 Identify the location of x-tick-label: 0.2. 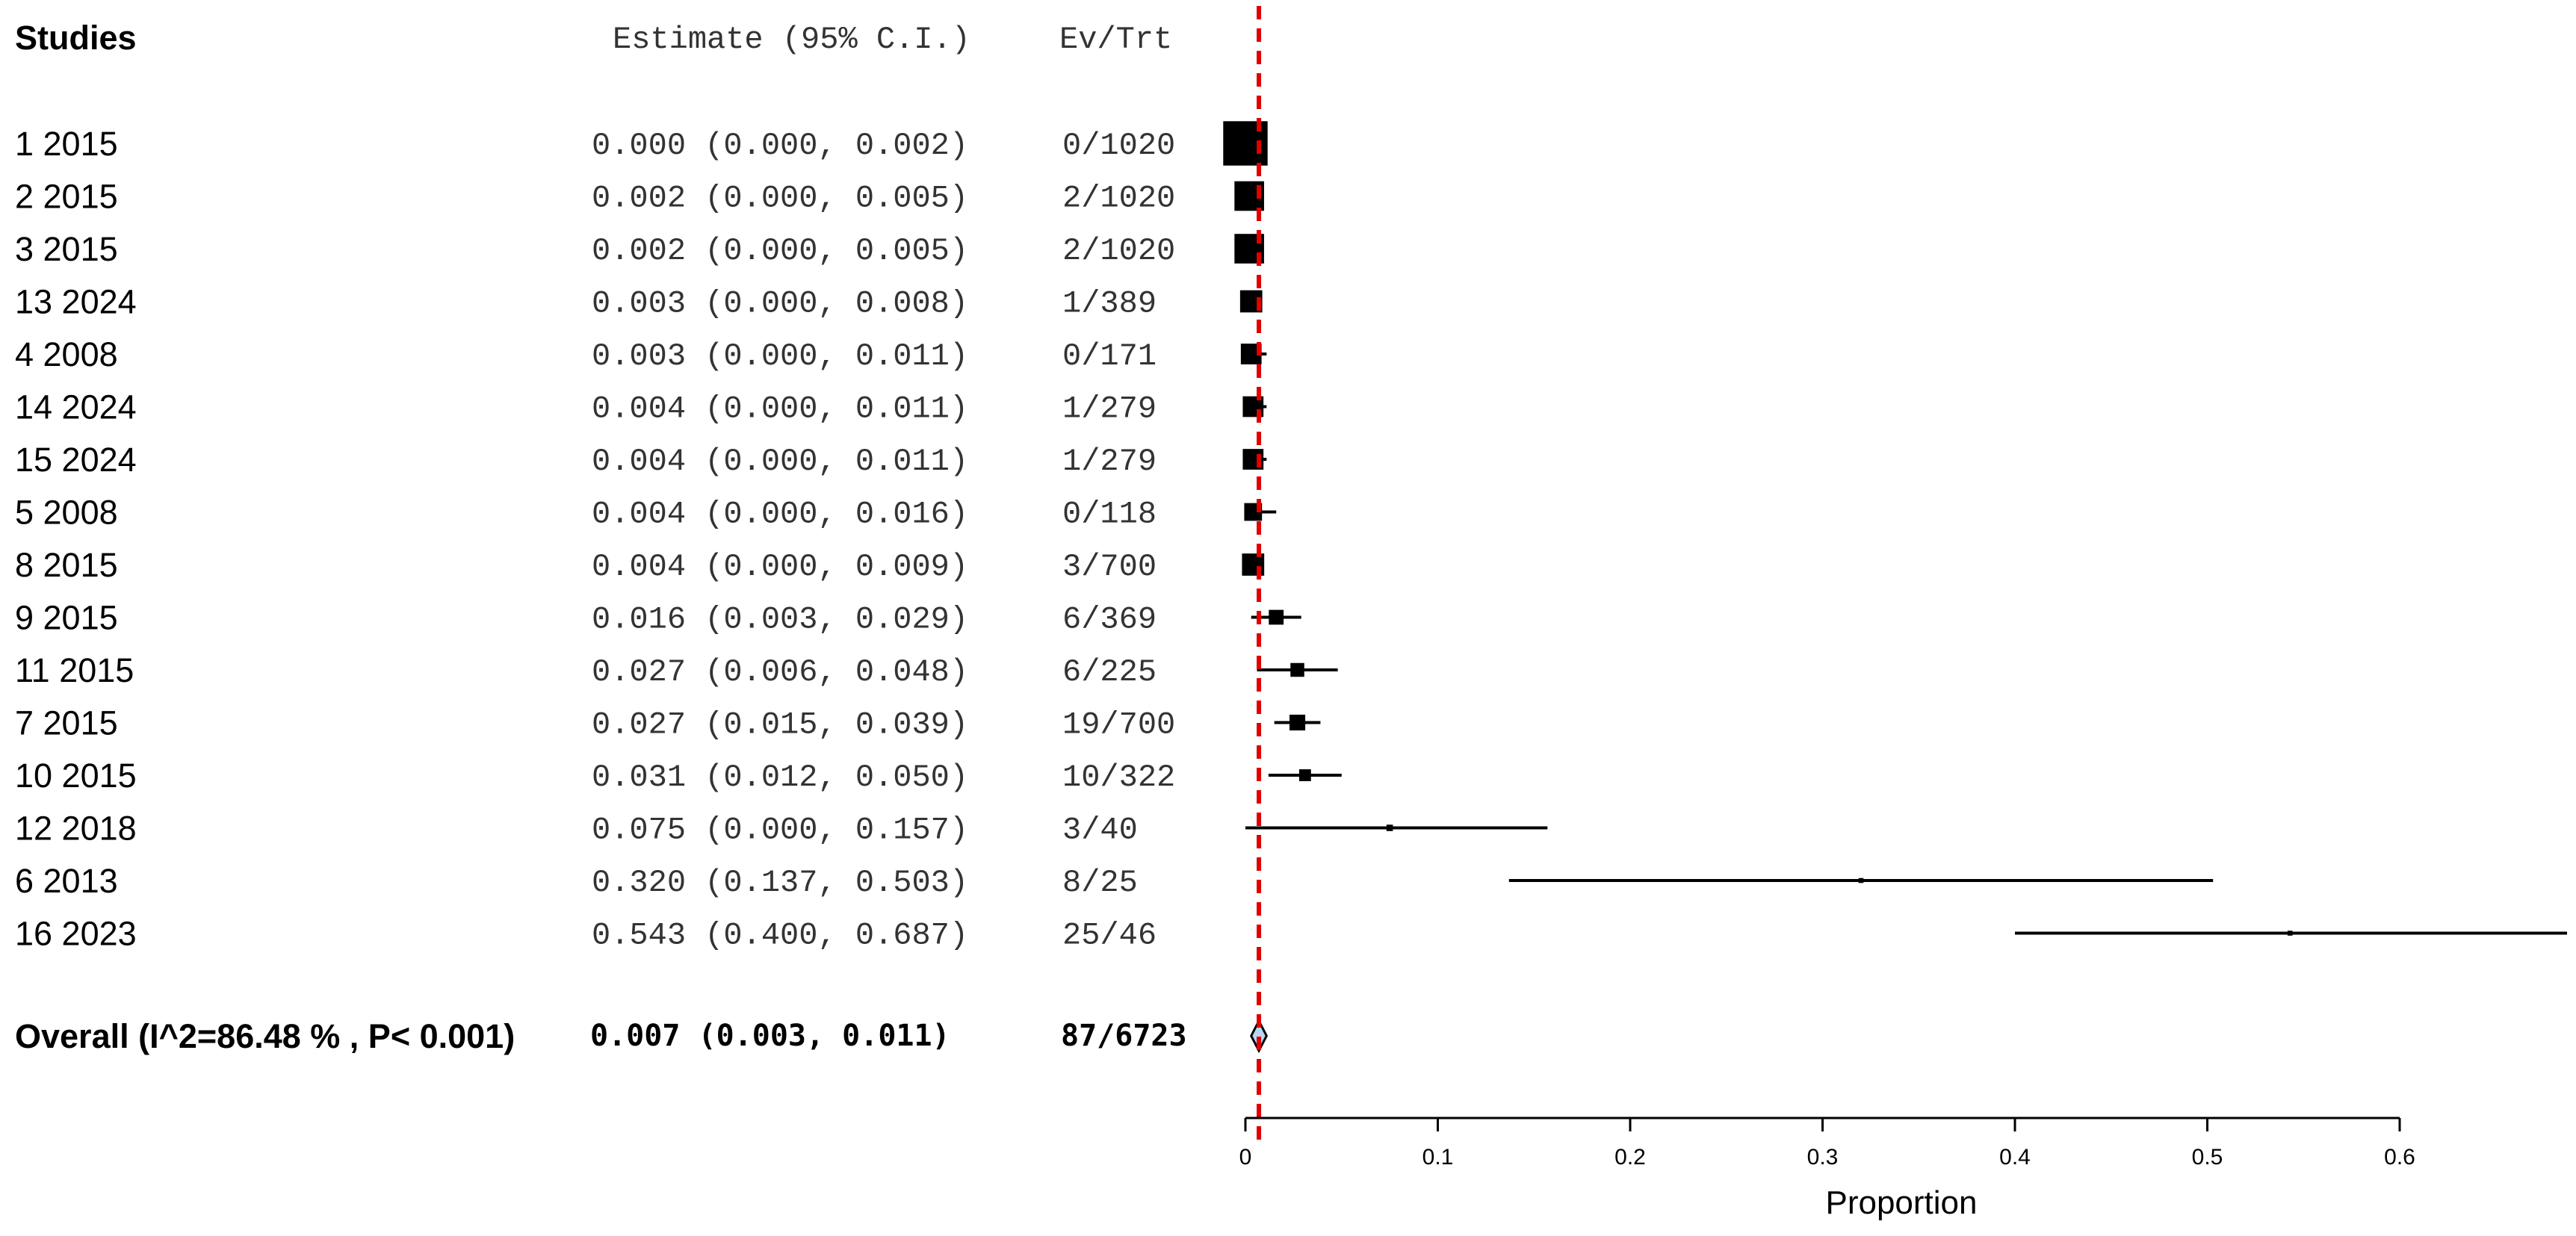
(1630, 1157).